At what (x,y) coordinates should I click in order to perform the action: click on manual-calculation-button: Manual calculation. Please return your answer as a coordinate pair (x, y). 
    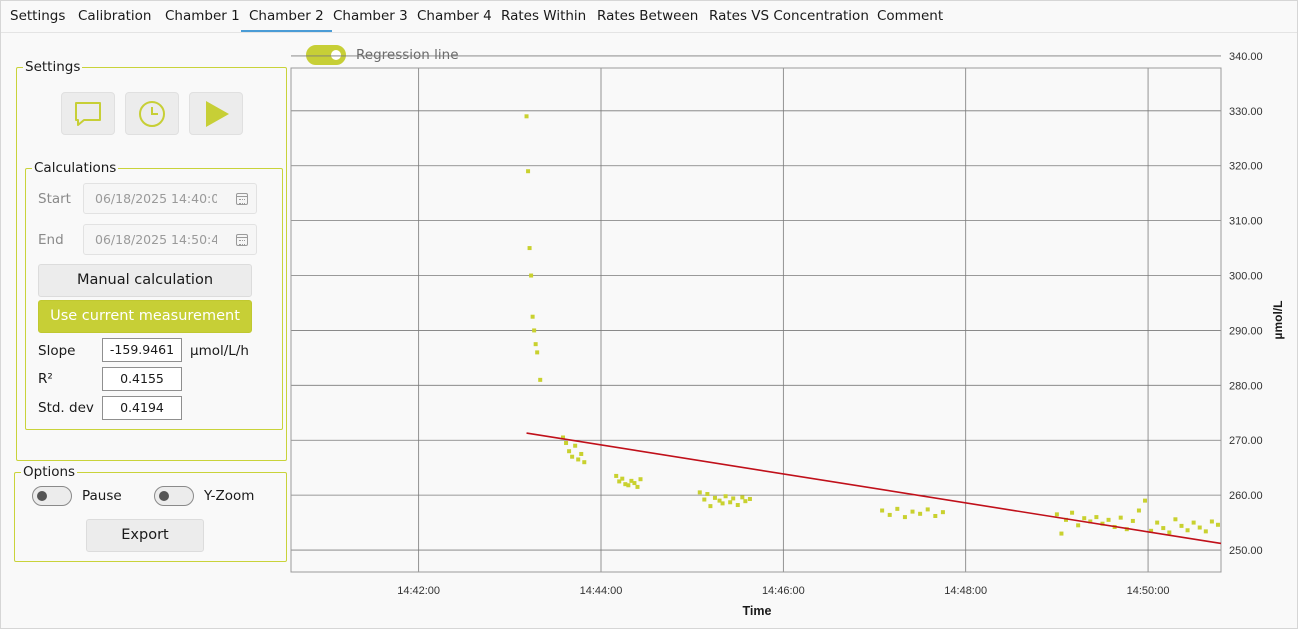
    Looking at the image, I should click on (145, 280).